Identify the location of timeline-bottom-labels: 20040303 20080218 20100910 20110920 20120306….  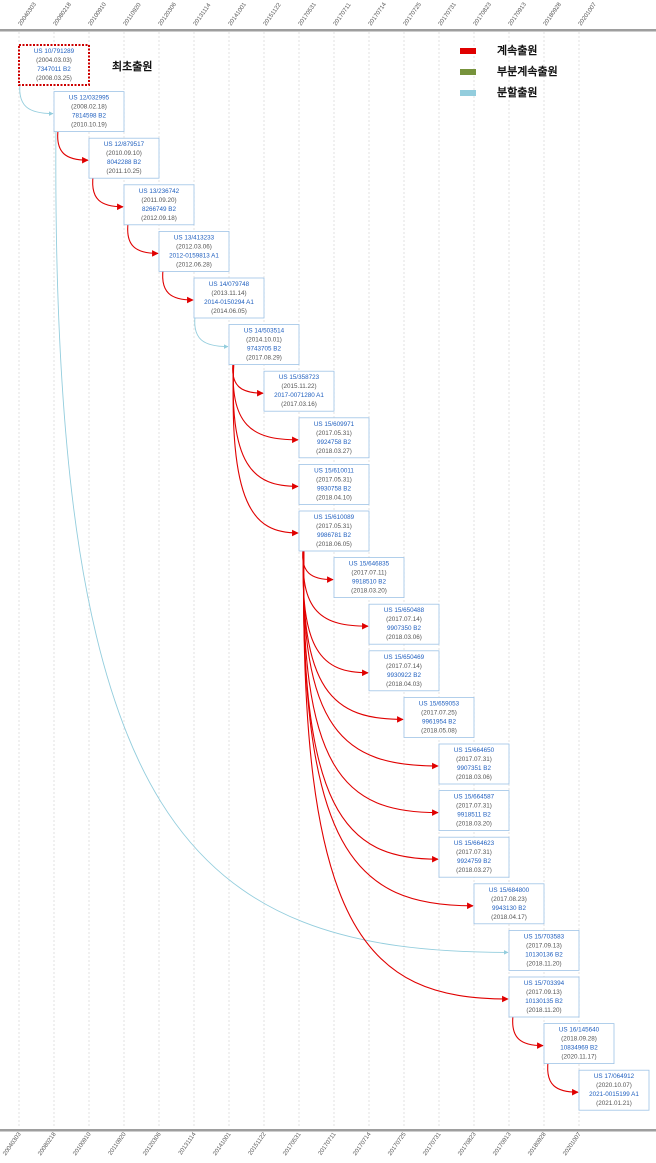
(292, 1144).